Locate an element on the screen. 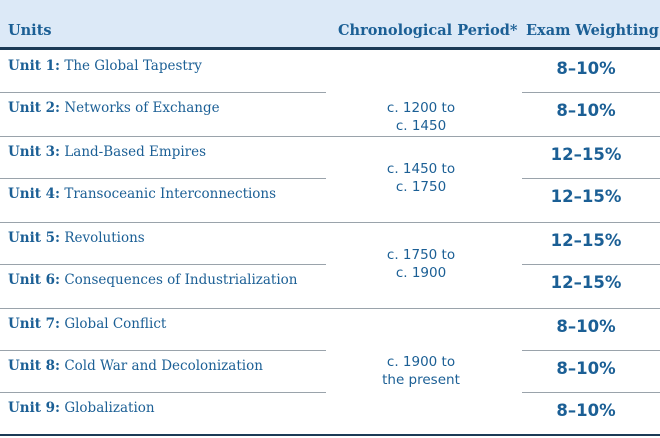 This screenshot has width=660, height=438. unit-label: Unit 2: Networks of Exchange is located at coordinates (114, 108).